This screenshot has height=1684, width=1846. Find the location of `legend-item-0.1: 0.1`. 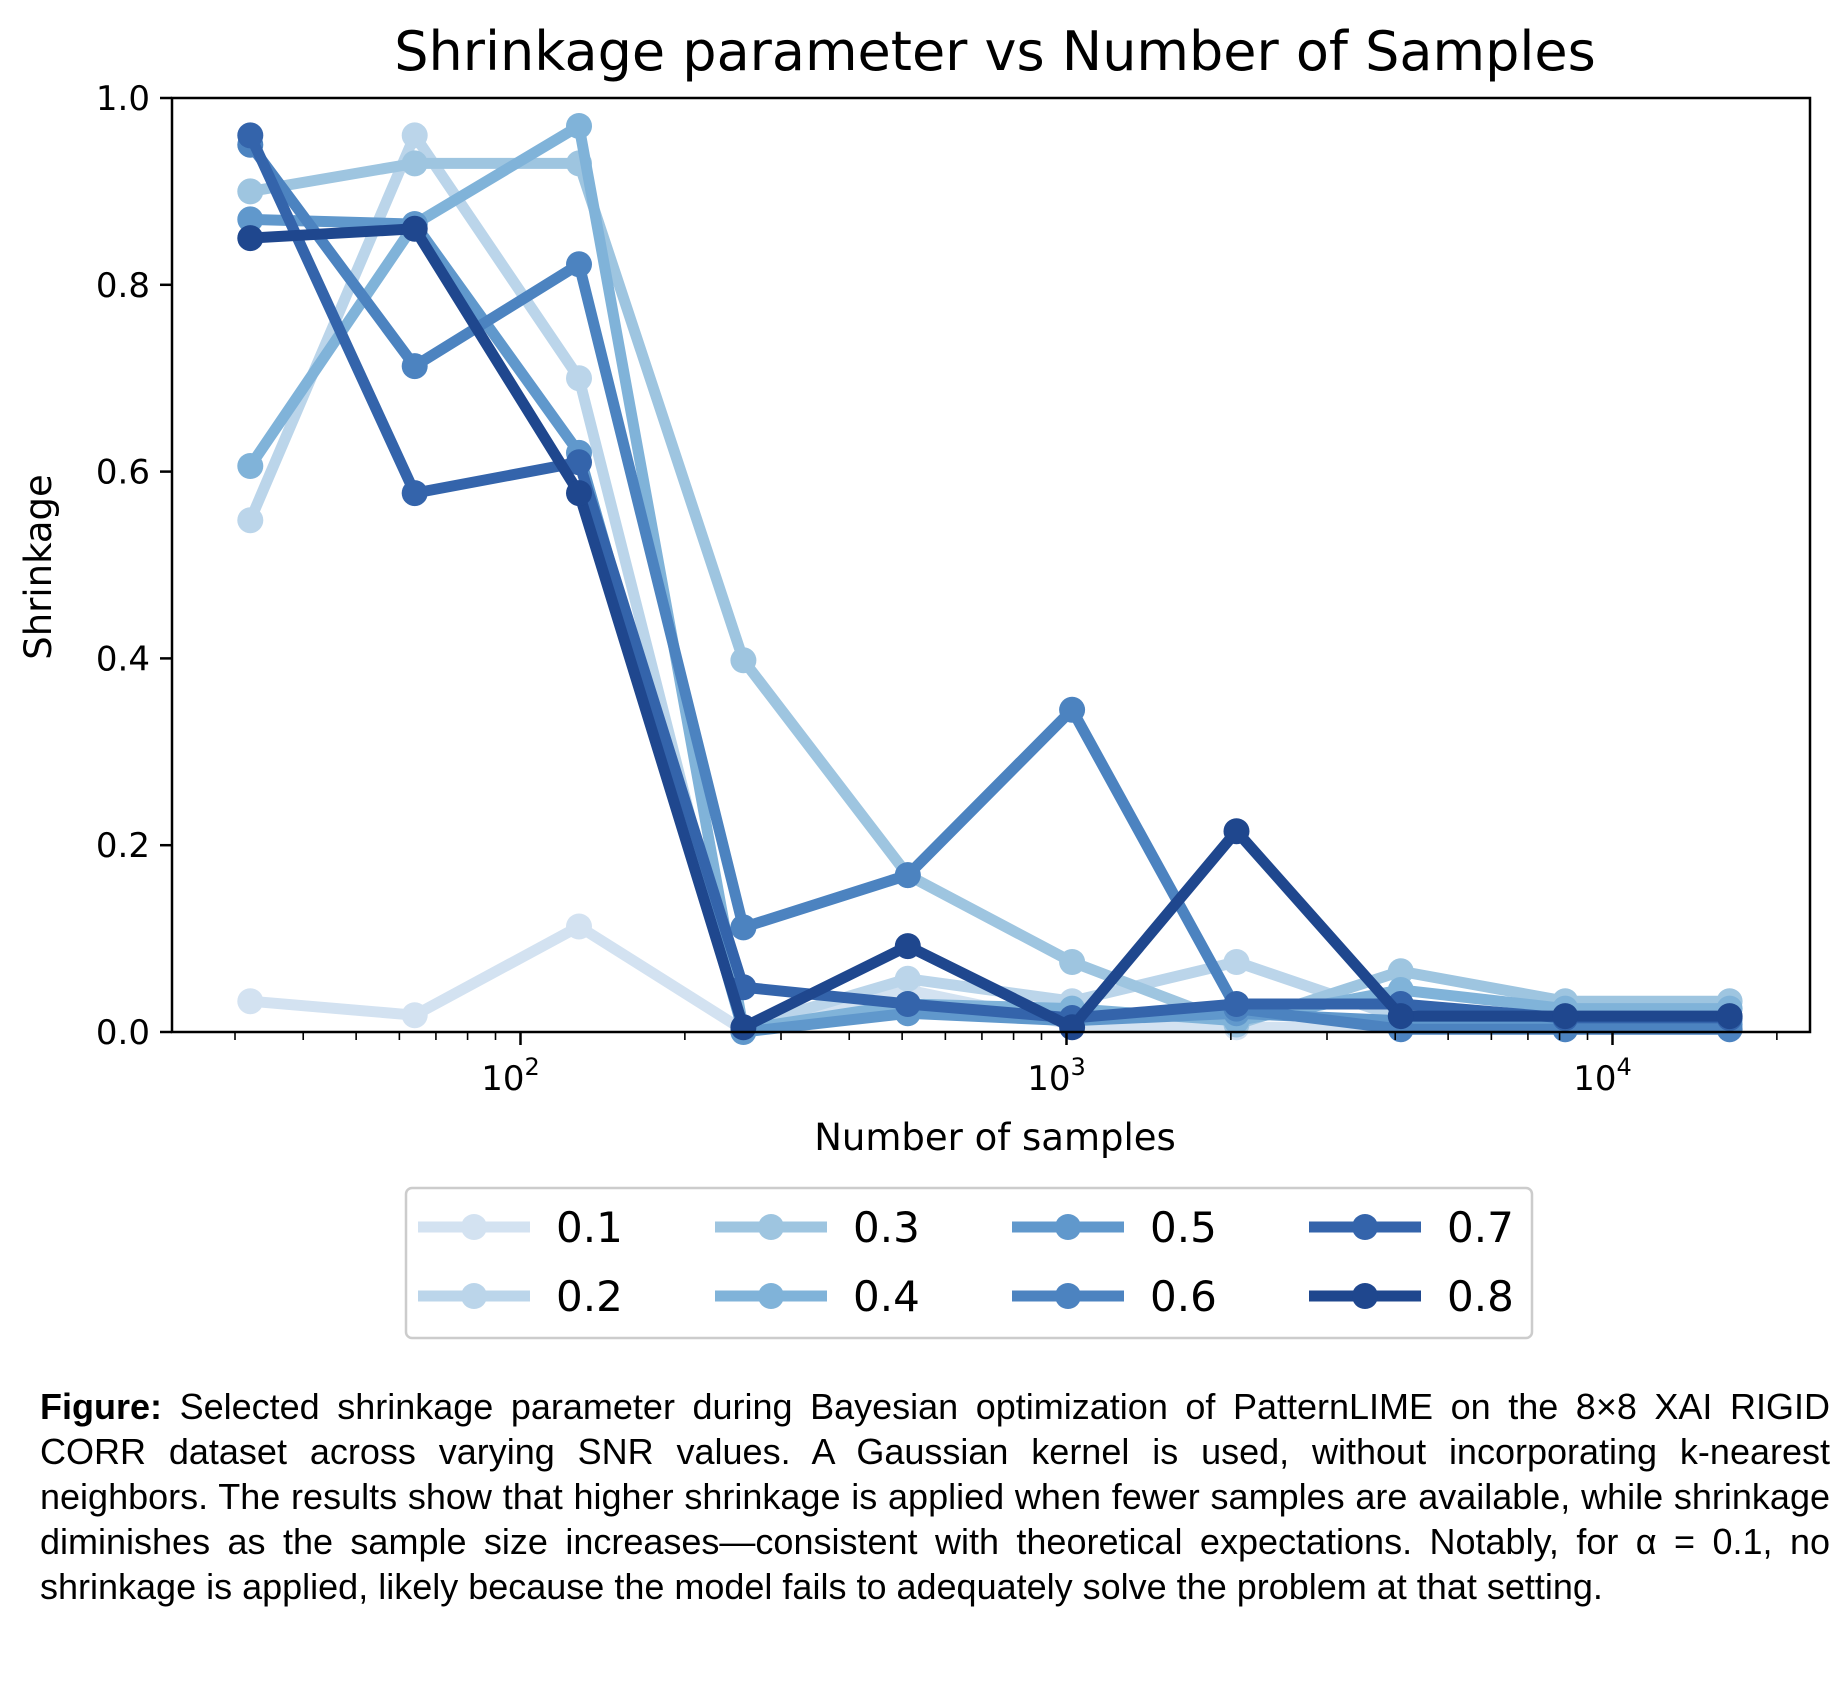

legend-item-0.1: 0.1 is located at coordinates (520, 1227).